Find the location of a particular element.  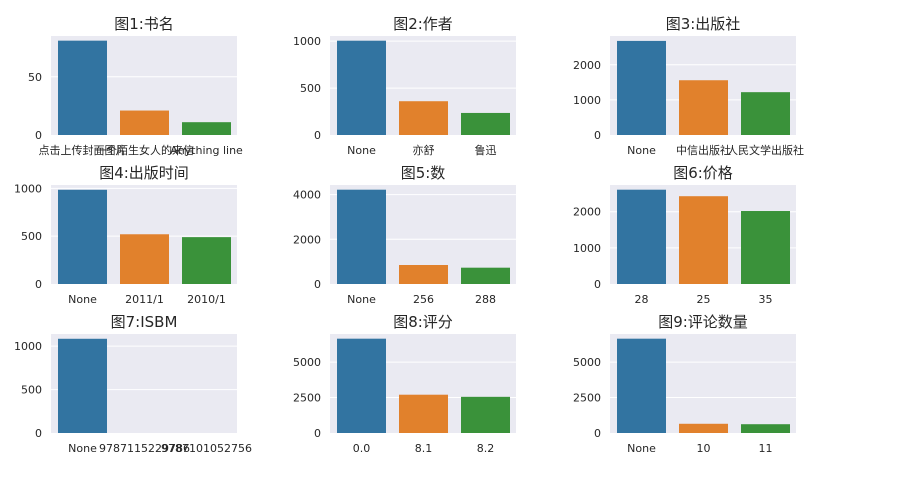

x-tick-label: 0.0 is located at coordinates (362, 448).